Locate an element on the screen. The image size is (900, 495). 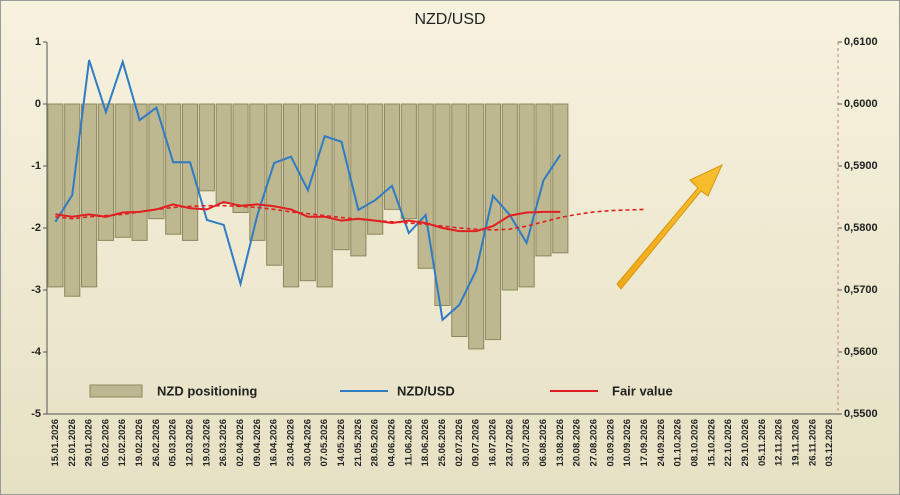
x-tick-label: 18.06.2026 is located at coordinates (425, 443).